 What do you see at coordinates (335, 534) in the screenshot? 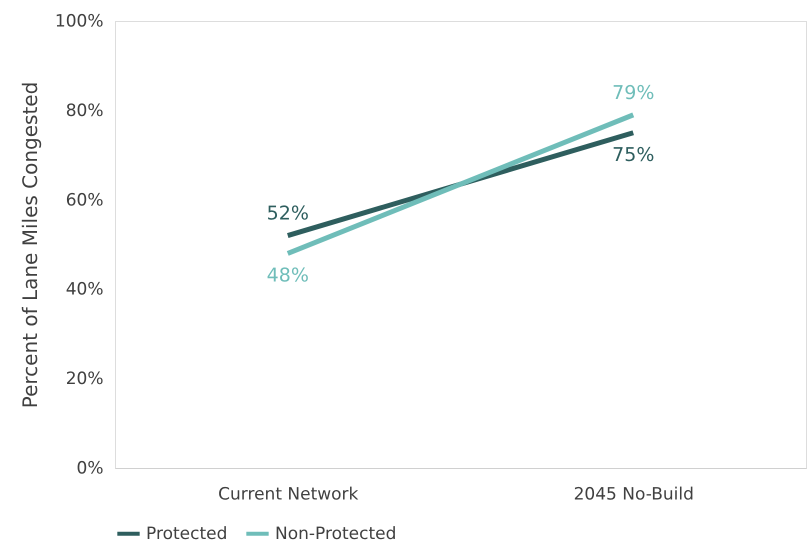
I see `legend-label: Non-Protected` at bounding box center [335, 534].